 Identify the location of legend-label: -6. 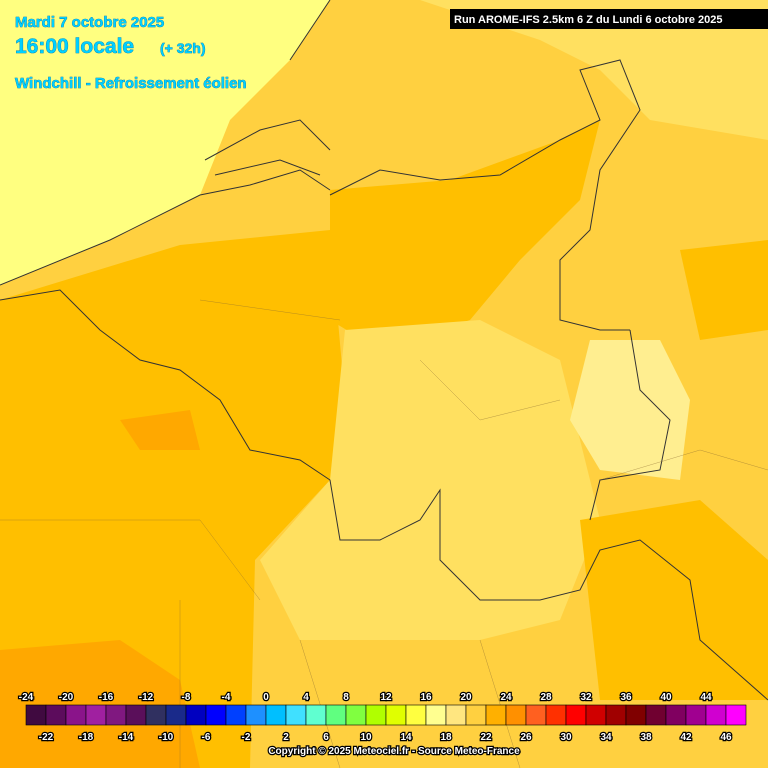
(206, 737).